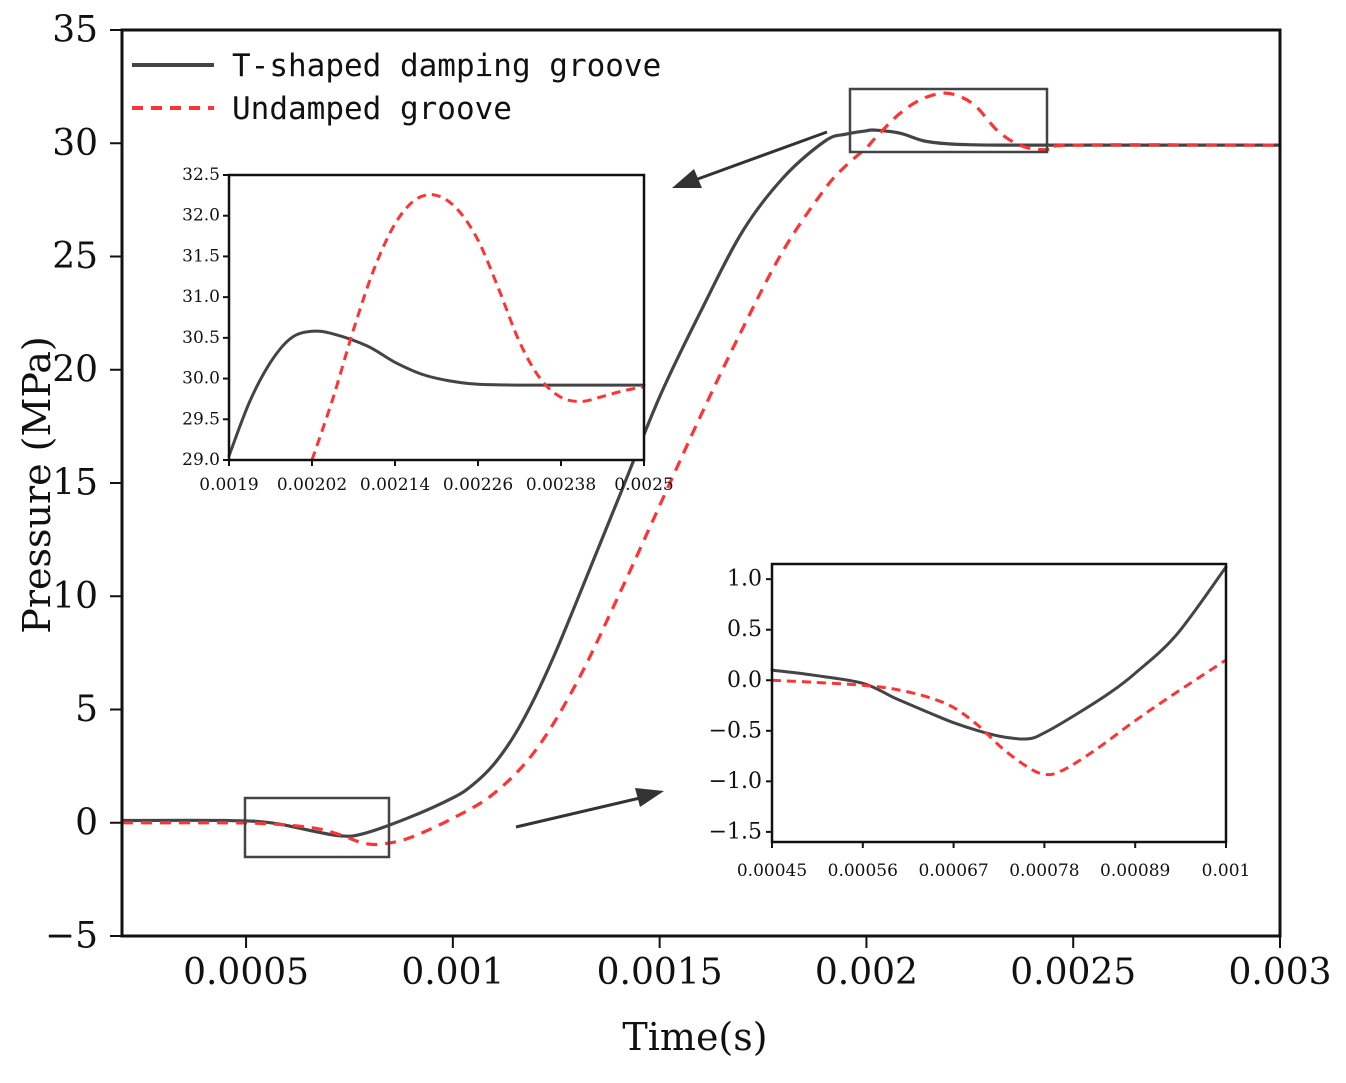  What do you see at coordinates (201, 419) in the screenshot?
I see `inset-top-y-tick-label: 29.5` at bounding box center [201, 419].